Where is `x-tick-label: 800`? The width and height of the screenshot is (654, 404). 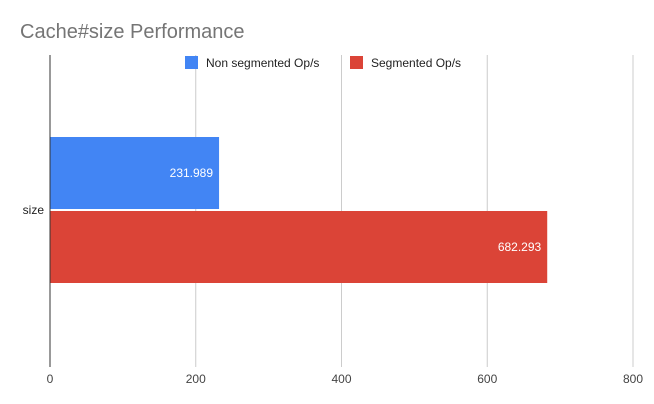 x-tick-label: 800 is located at coordinates (633, 379).